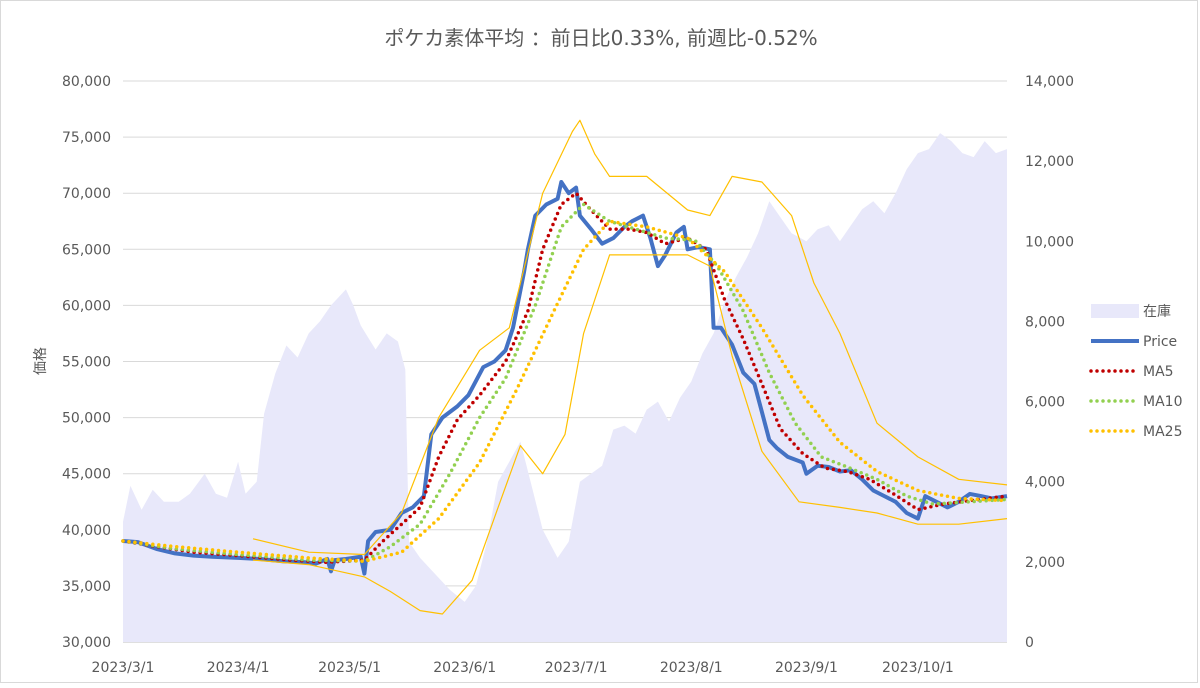  I want to click on x-tick-label: 2023/8/1, so click(691, 668).